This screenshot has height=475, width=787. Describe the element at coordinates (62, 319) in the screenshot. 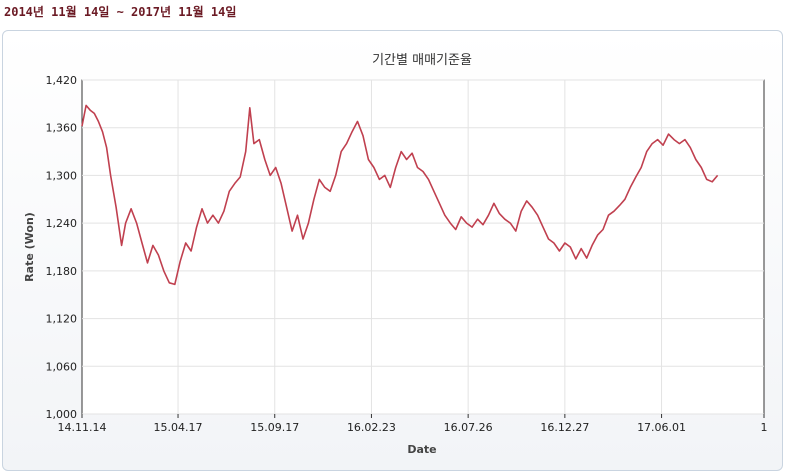

I see `y-tick-label: 1,120` at that location.